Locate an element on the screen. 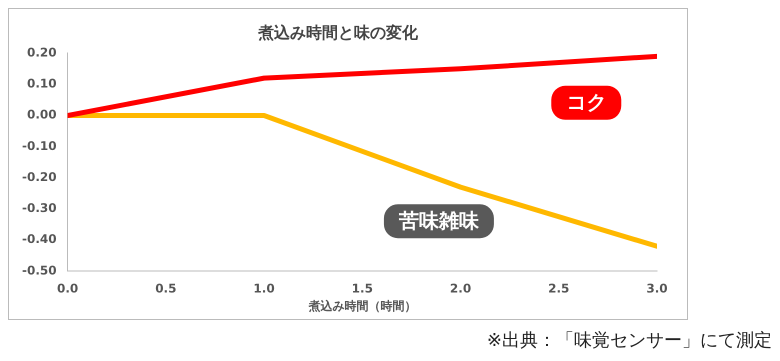  chart-title: 煮込み時間と味の変化 is located at coordinates (338, 32).